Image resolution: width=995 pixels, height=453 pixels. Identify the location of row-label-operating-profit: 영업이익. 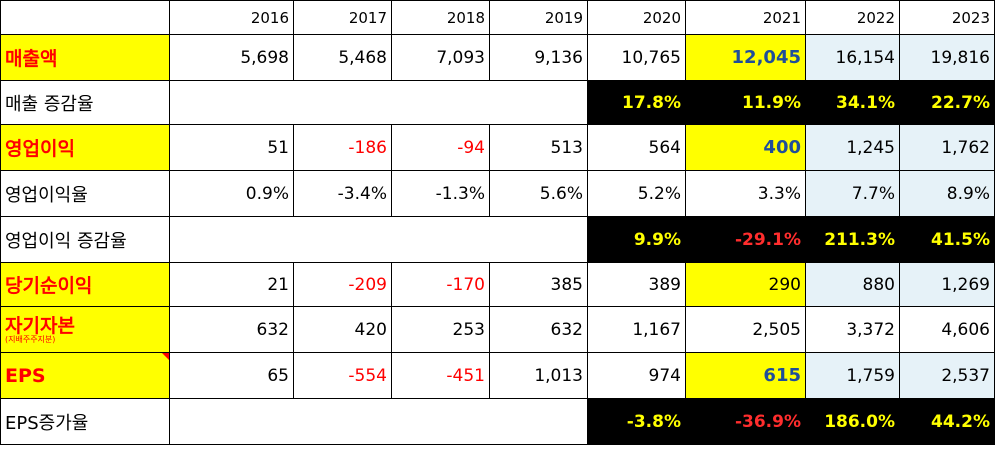
(85, 147).